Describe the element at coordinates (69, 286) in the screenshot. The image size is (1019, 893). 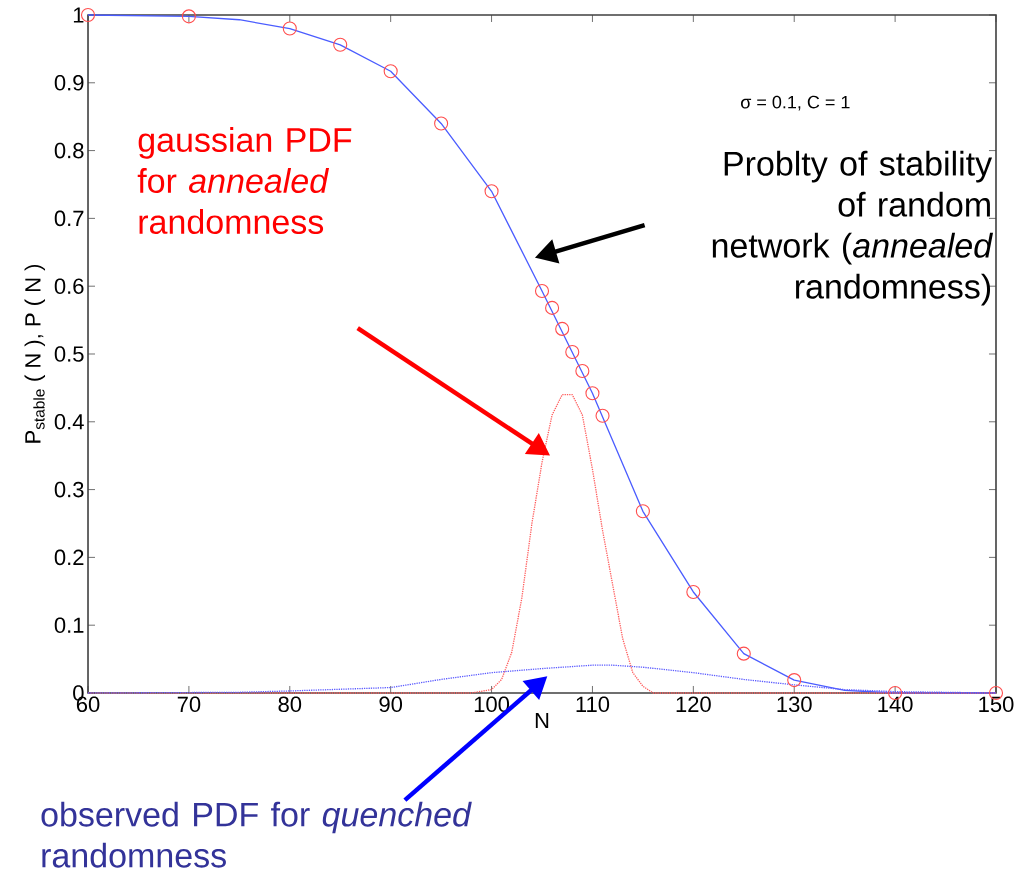
I see `y-tick-label: 0.6` at that location.